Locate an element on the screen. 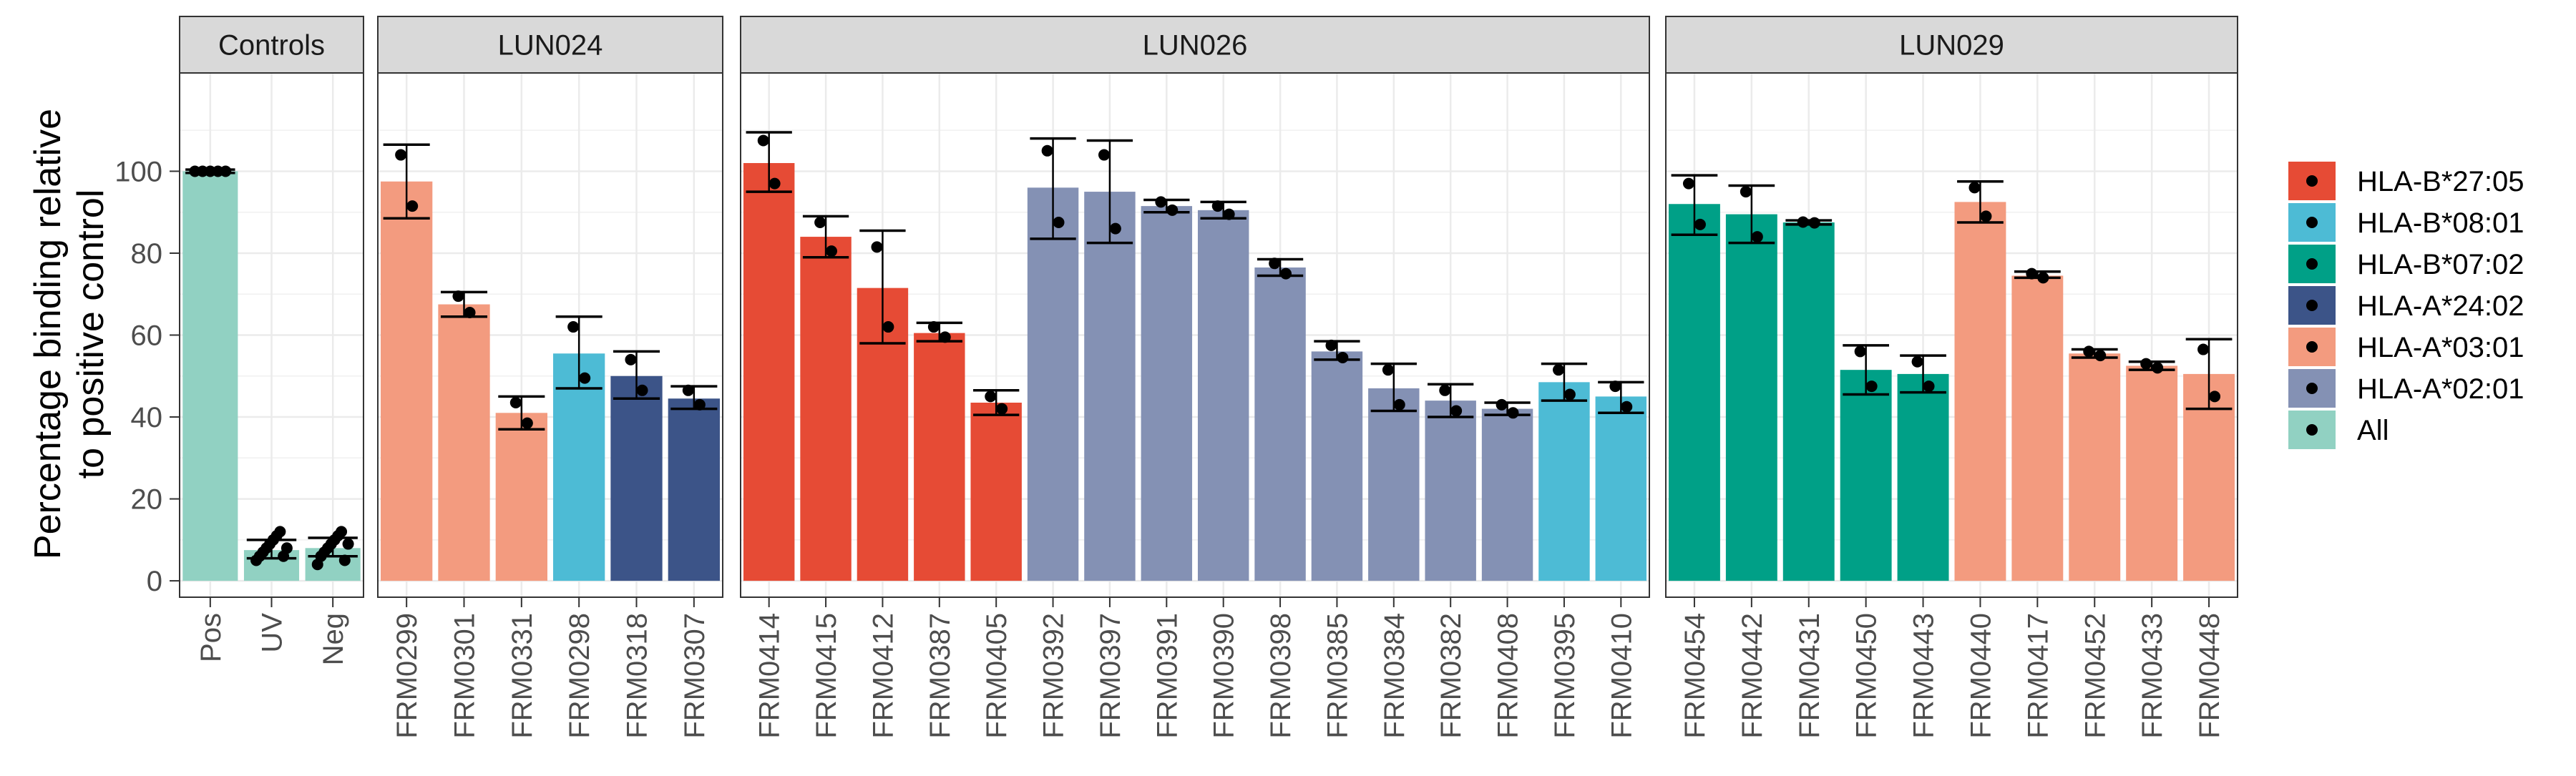 Image resolution: width=2576 pixels, height=776 pixels. legend-label: All is located at coordinates (2373, 430).